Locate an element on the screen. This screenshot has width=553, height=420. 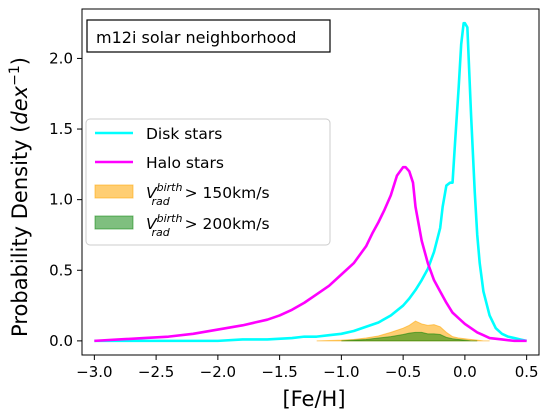
legend-200-v: V is located at coordinates (152, 224).